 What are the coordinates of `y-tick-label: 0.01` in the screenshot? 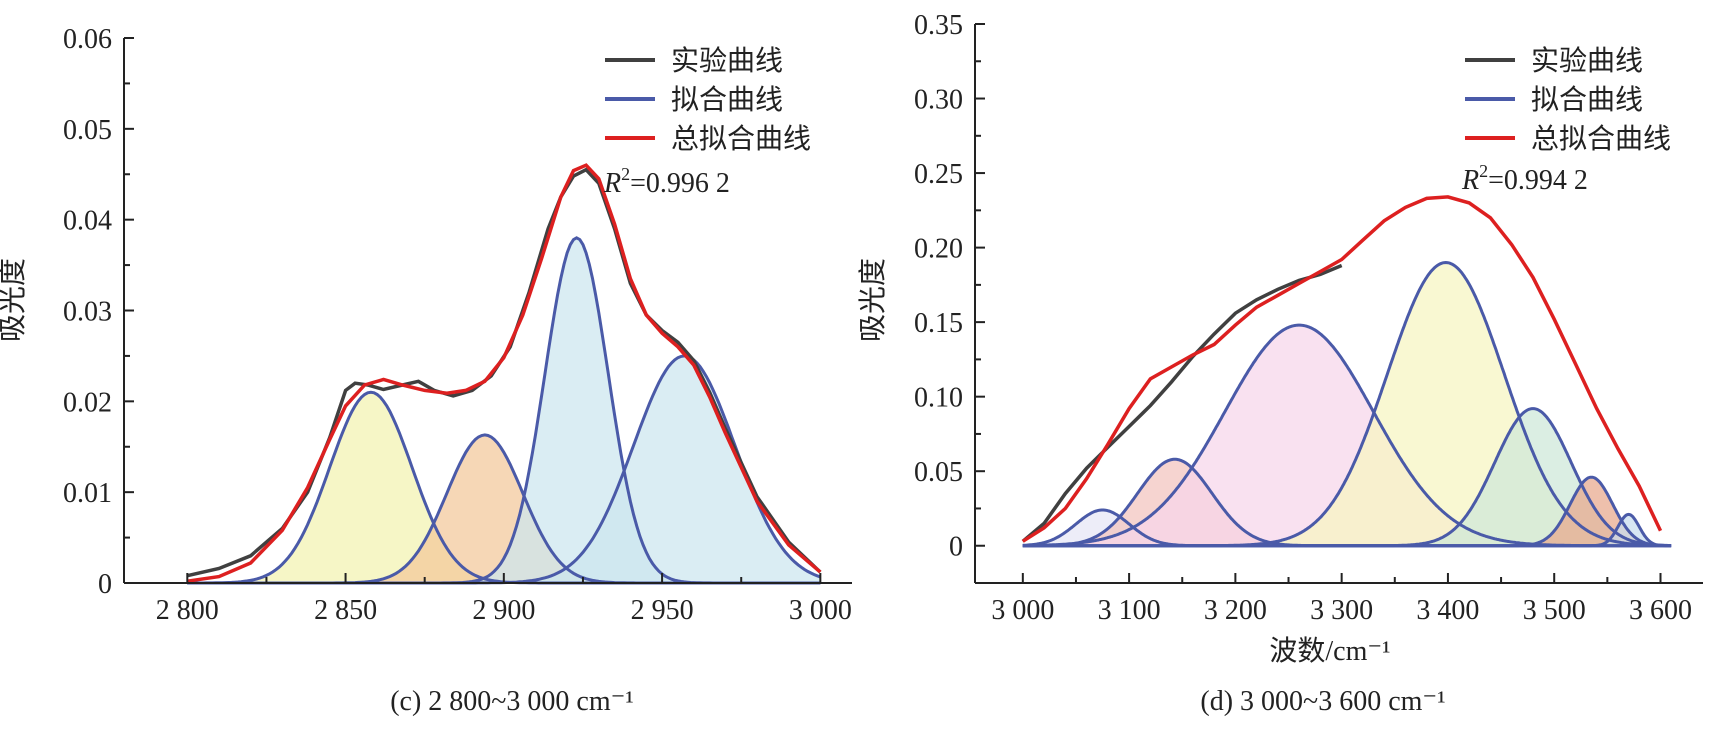 It's located at (87, 493).